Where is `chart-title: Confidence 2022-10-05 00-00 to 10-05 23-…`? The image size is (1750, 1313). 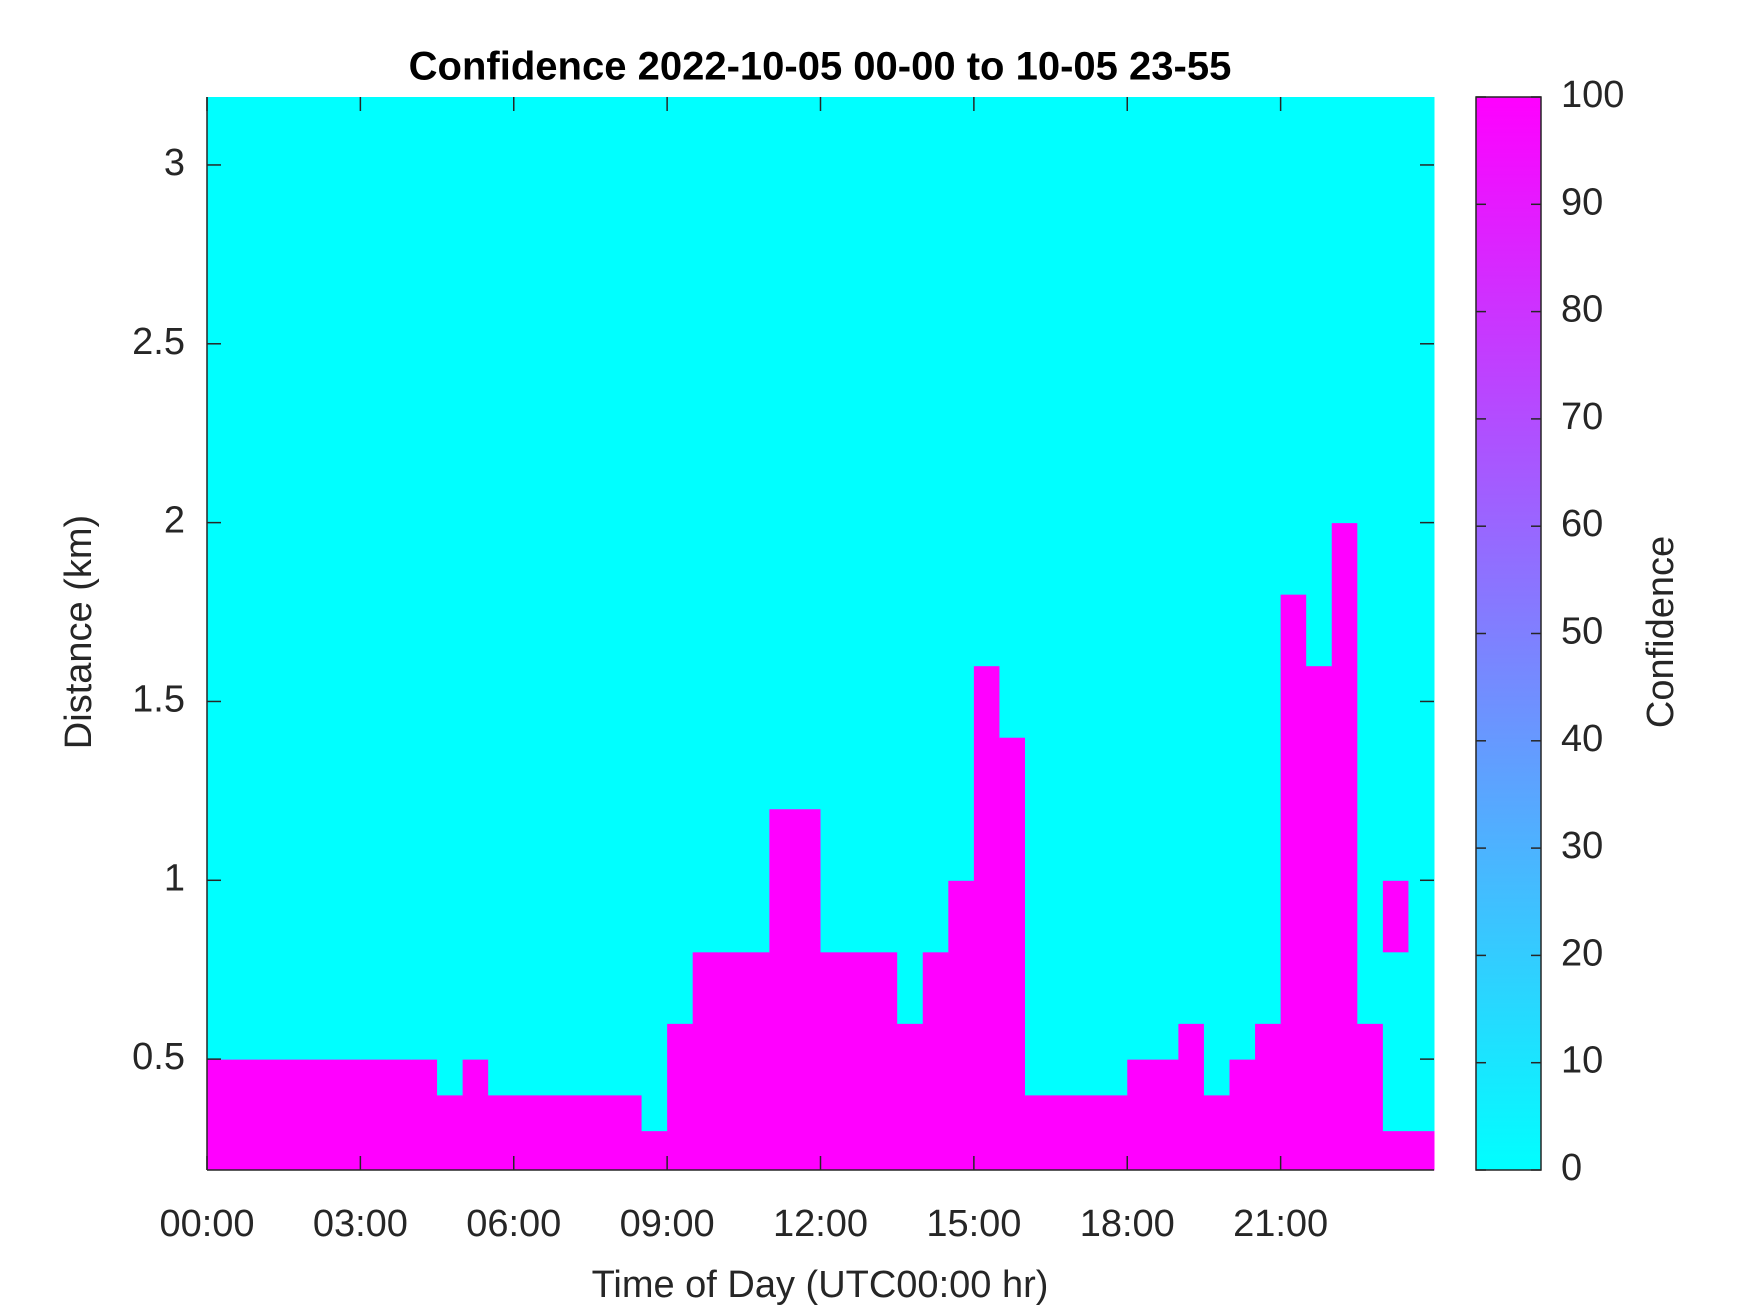
chart-title: Confidence 2022-10-05 00-00 to 10-05 23-… is located at coordinates (820, 67).